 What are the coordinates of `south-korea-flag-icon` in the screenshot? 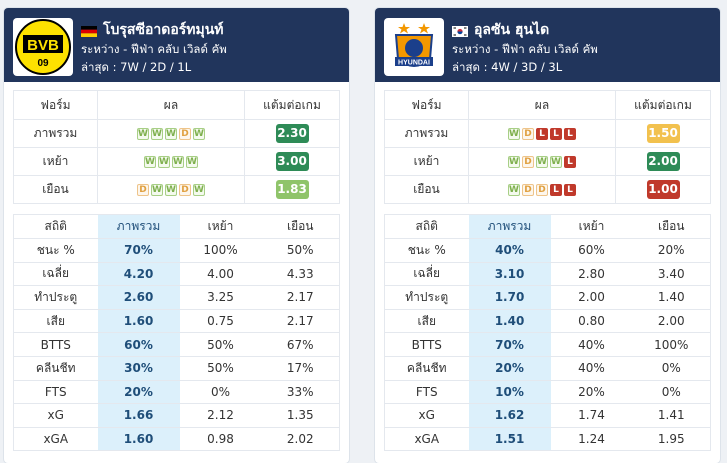 It's located at (460, 31).